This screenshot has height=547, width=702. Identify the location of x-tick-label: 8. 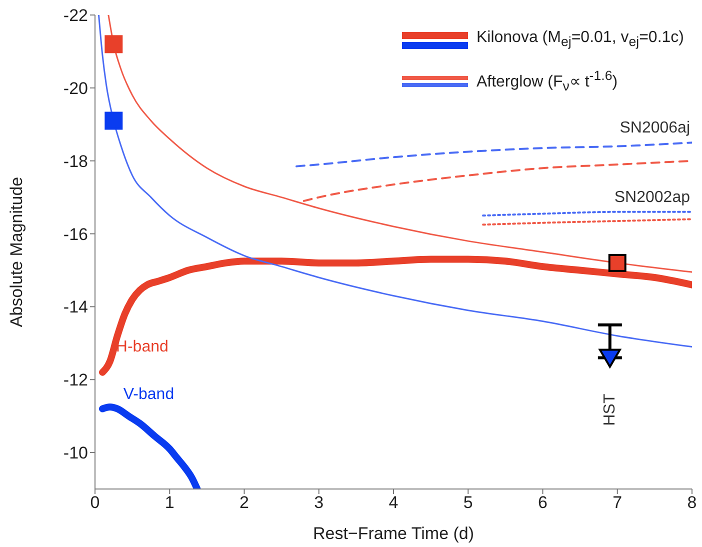
(692, 502).